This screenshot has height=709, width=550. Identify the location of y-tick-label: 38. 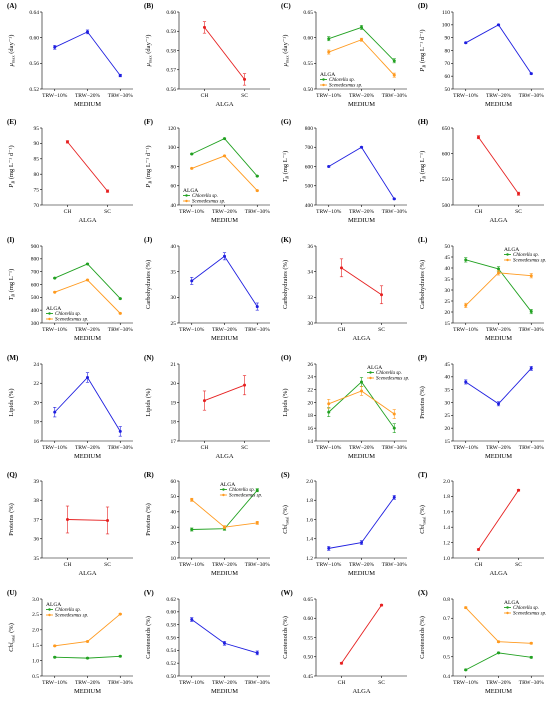
(37, 501).